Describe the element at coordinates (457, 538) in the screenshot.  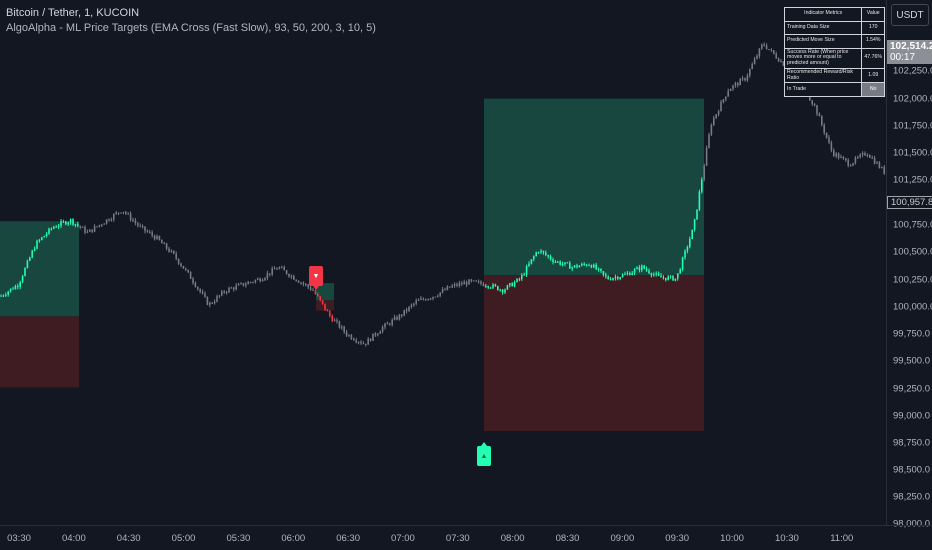
I see `time-tick: 07:30` at that location.